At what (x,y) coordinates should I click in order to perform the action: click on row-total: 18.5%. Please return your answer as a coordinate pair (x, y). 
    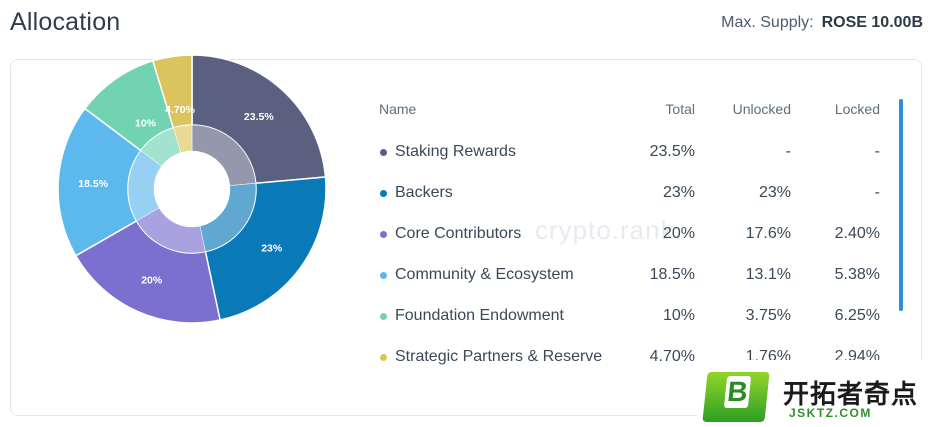
    Looking at the image, I should click on (672, 274).